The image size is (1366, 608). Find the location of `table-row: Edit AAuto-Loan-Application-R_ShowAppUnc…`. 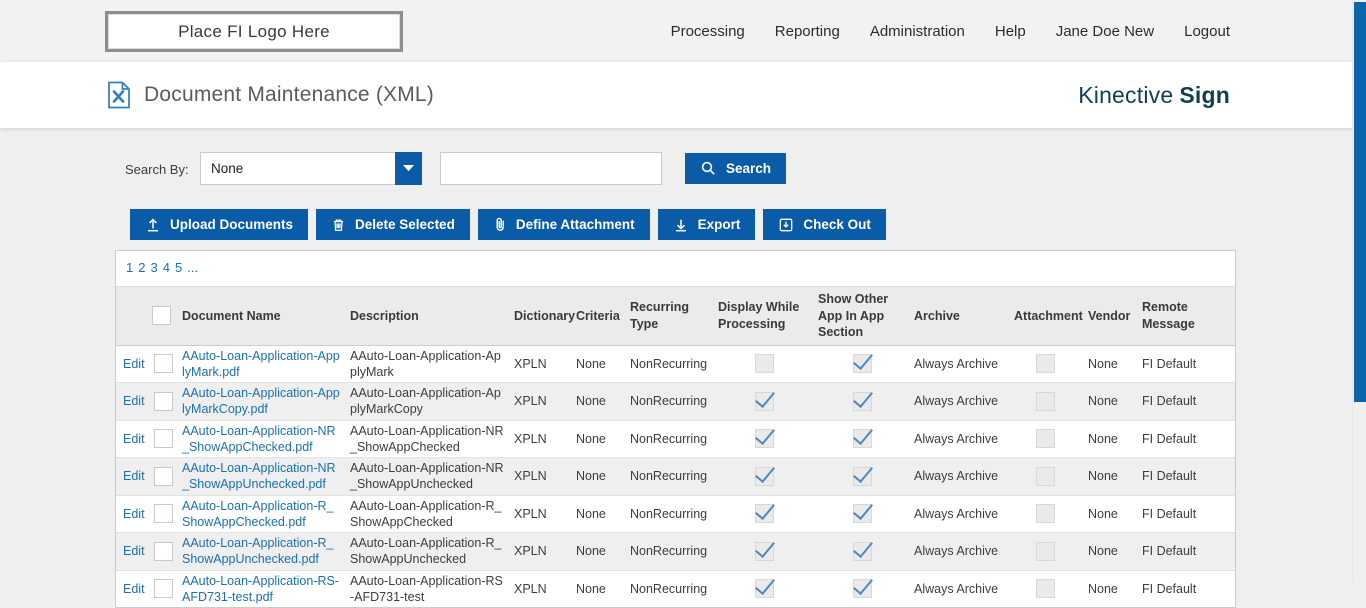

table-row: Edit AAuto-Loan-Application-R_ShowAppUnc… is located at coordinates (675, 551).